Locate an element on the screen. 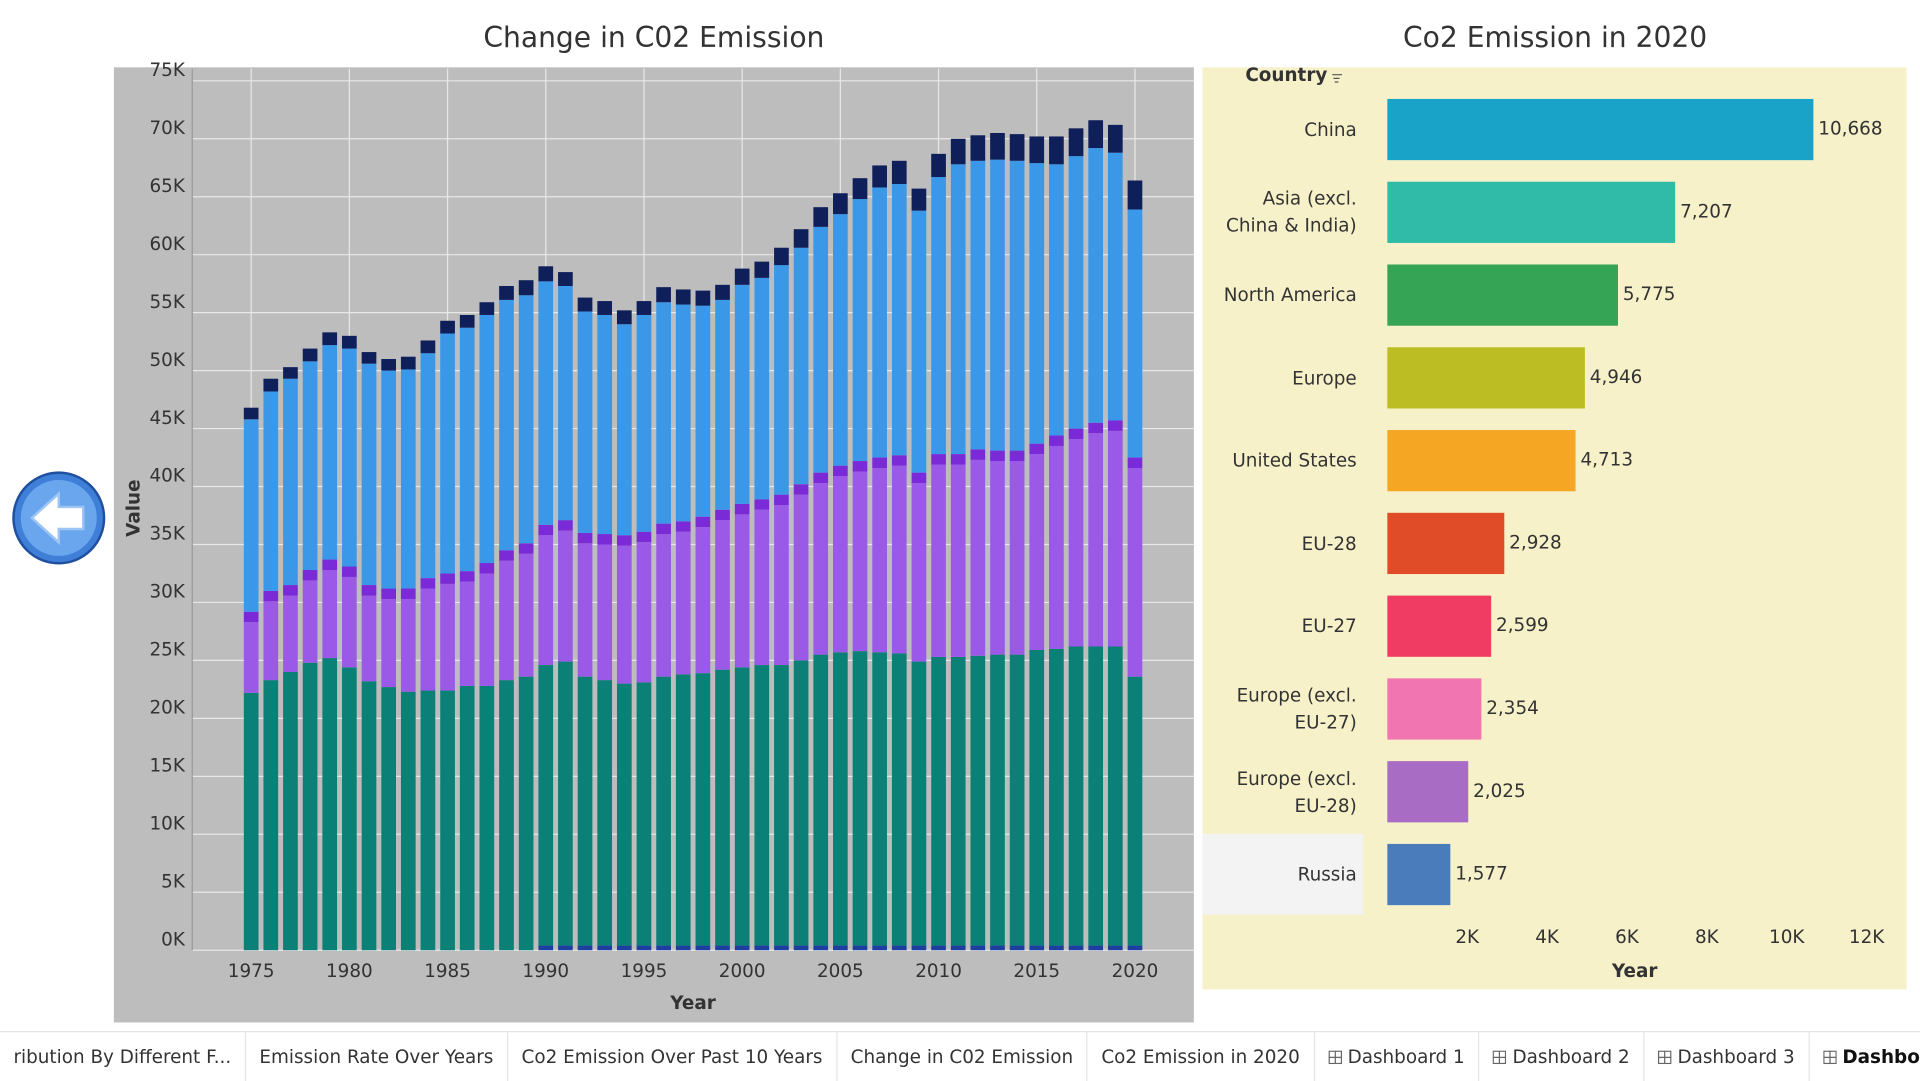 This screenshot has width=1920, height=1081. x-tick-label: 2000 is located at coordinates (742, 971).